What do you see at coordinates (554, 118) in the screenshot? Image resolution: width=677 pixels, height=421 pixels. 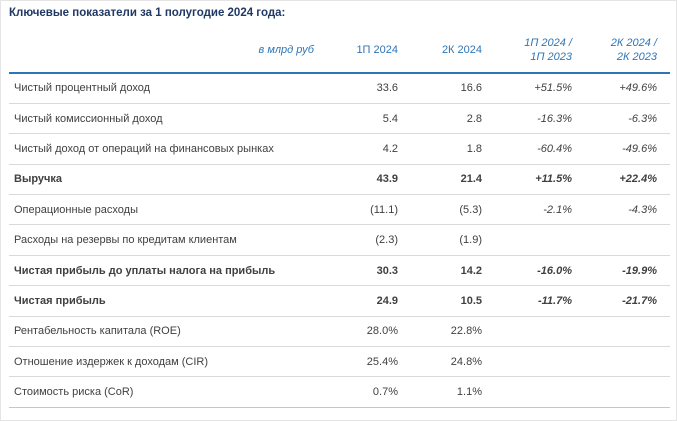 I see `cell-1p-change: -16.3%` at bounding box center [554, 118].